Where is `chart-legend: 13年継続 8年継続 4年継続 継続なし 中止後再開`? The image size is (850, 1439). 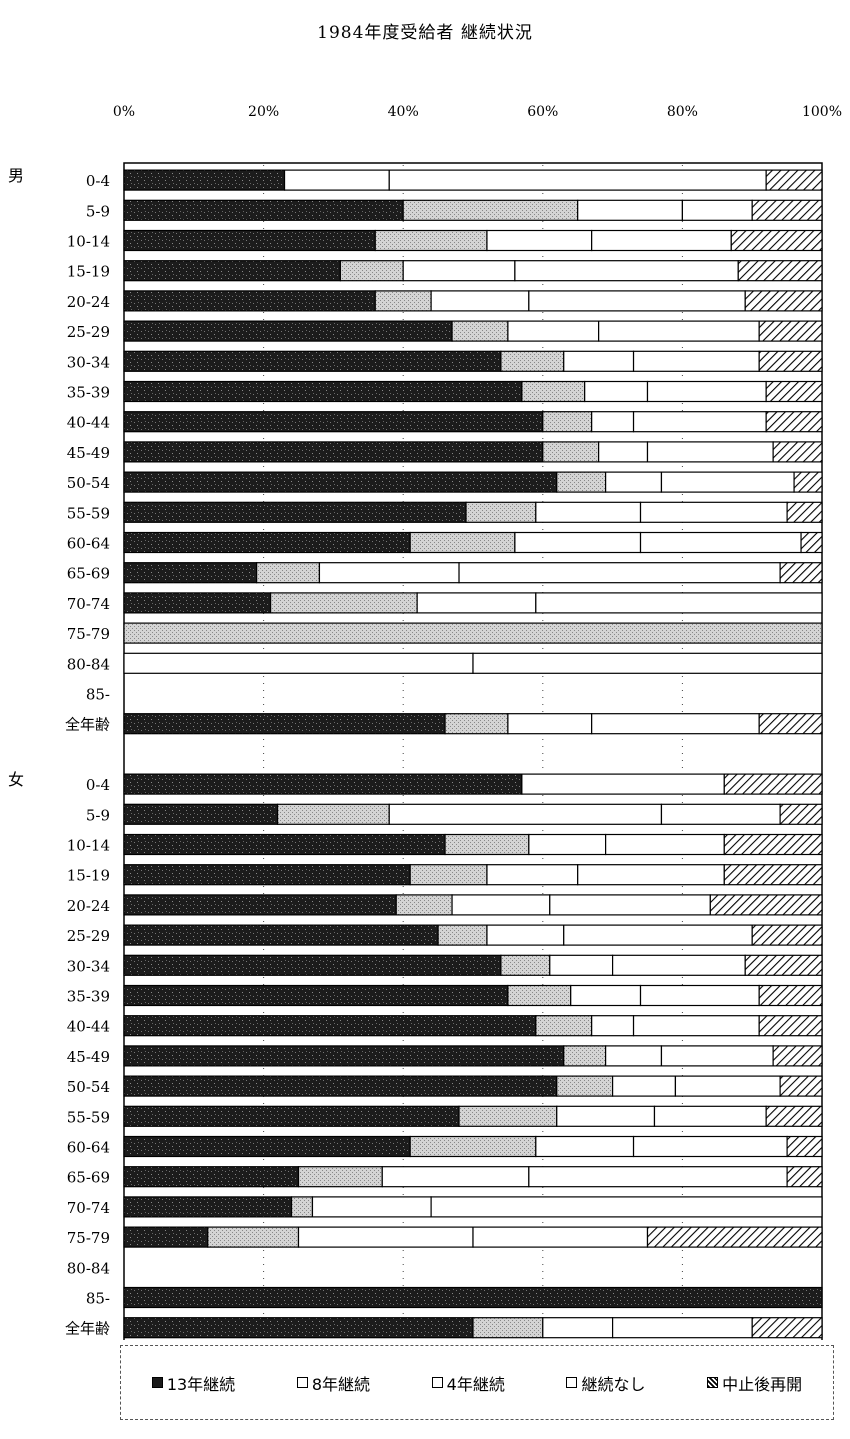
chart-legend: 13年継続 8年継続 4年継続 継続なし 中止後再開 is located at coordinates (477, 1382).